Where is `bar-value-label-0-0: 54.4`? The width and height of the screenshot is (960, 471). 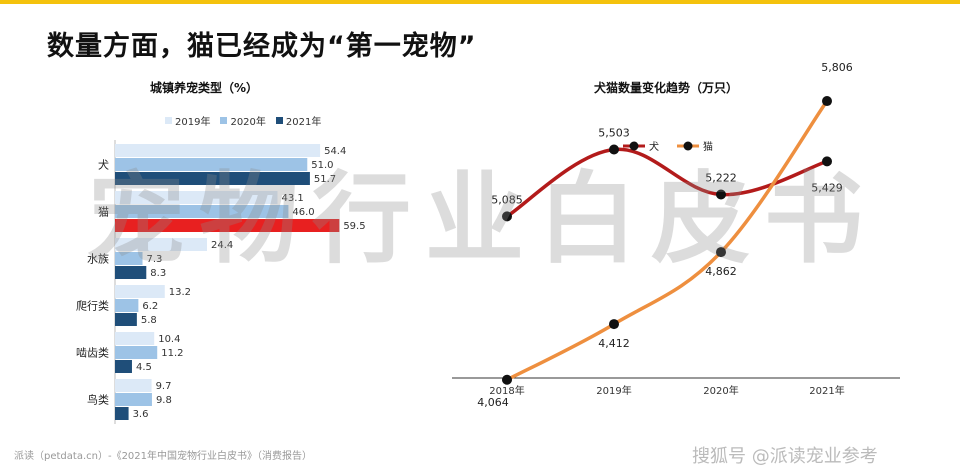
bar-value-label-0-0: 54.4 is located at coordinates (335, 151).